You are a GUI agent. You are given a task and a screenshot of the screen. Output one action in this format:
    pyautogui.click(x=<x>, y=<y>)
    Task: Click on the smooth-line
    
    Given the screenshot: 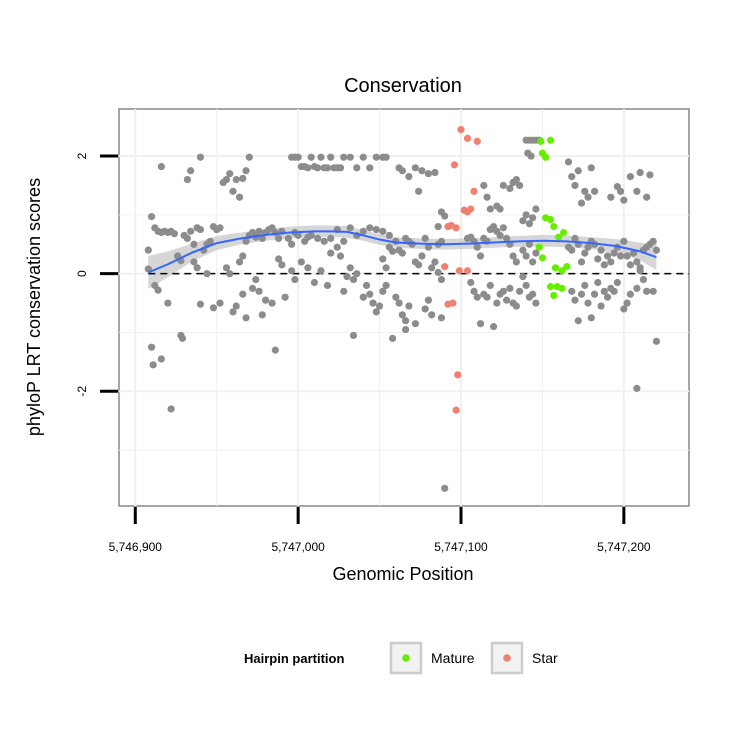 What is the action you would take?
    pyautogui.click(x=402, y=252)
    